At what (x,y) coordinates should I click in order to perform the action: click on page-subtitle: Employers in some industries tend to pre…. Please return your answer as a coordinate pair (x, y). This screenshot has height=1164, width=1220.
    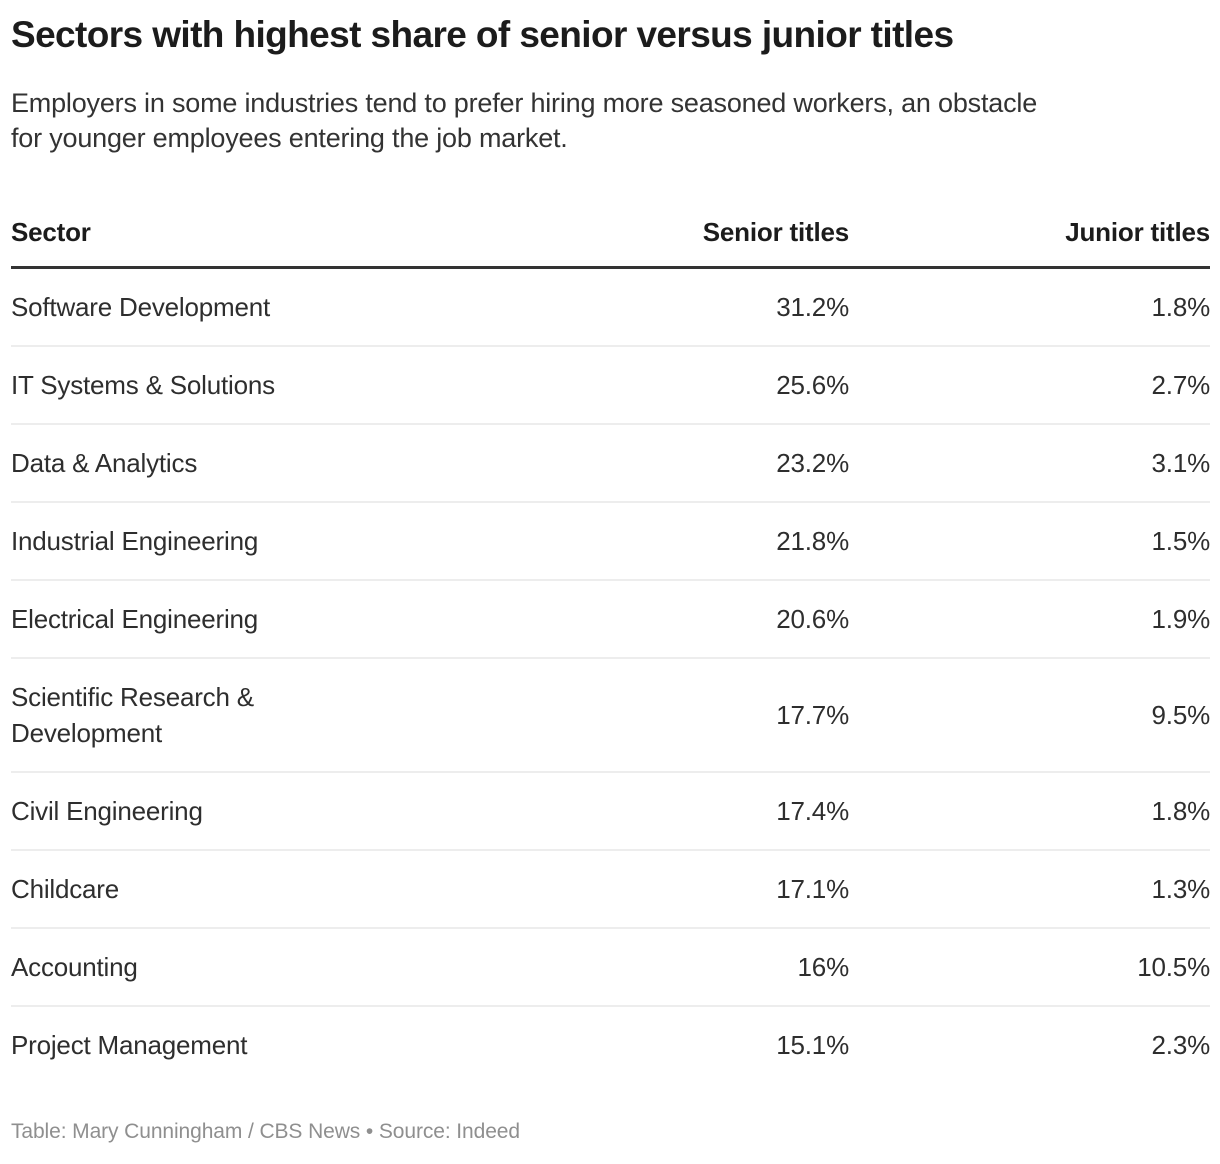
    Looking at the image, I should click on (524, 120).